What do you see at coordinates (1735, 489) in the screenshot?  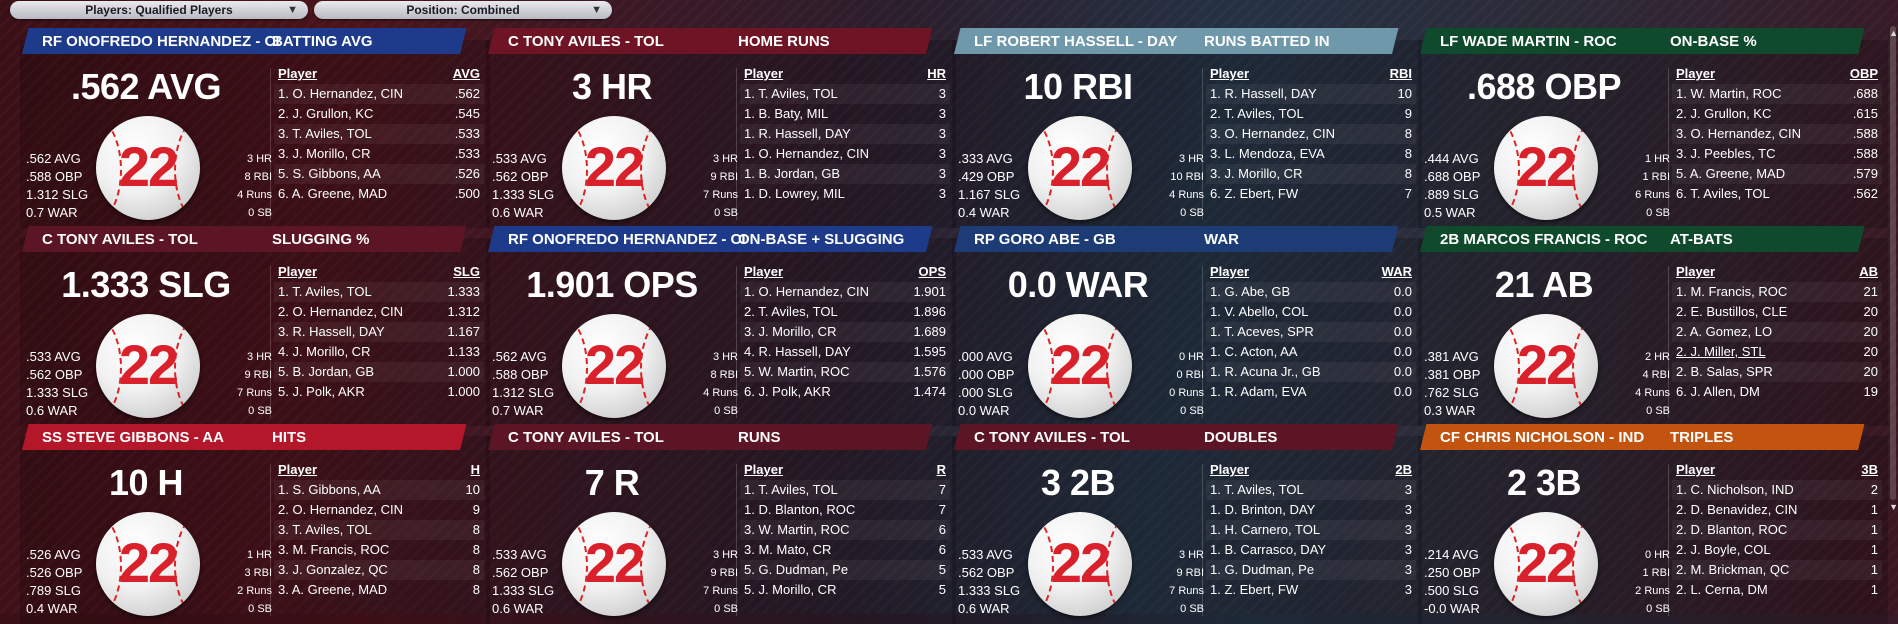 I see `player-name: 1. C. Nicholson, IND` at bounding box center [1735, 489].